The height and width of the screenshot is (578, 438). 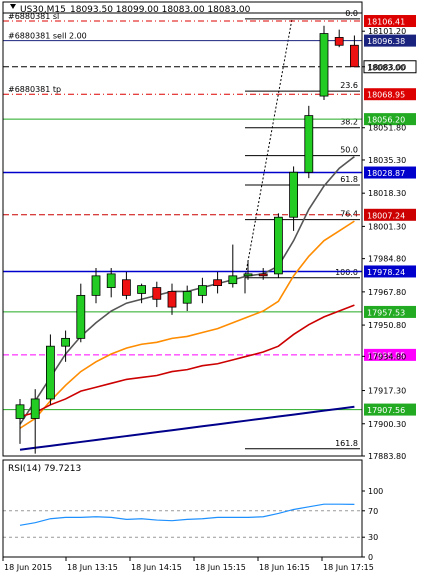 What do you see at coordinates (375, 491) in the screenshot?
I see `rsi-axis-tick-label: 100` at bounding box center [375, 491].